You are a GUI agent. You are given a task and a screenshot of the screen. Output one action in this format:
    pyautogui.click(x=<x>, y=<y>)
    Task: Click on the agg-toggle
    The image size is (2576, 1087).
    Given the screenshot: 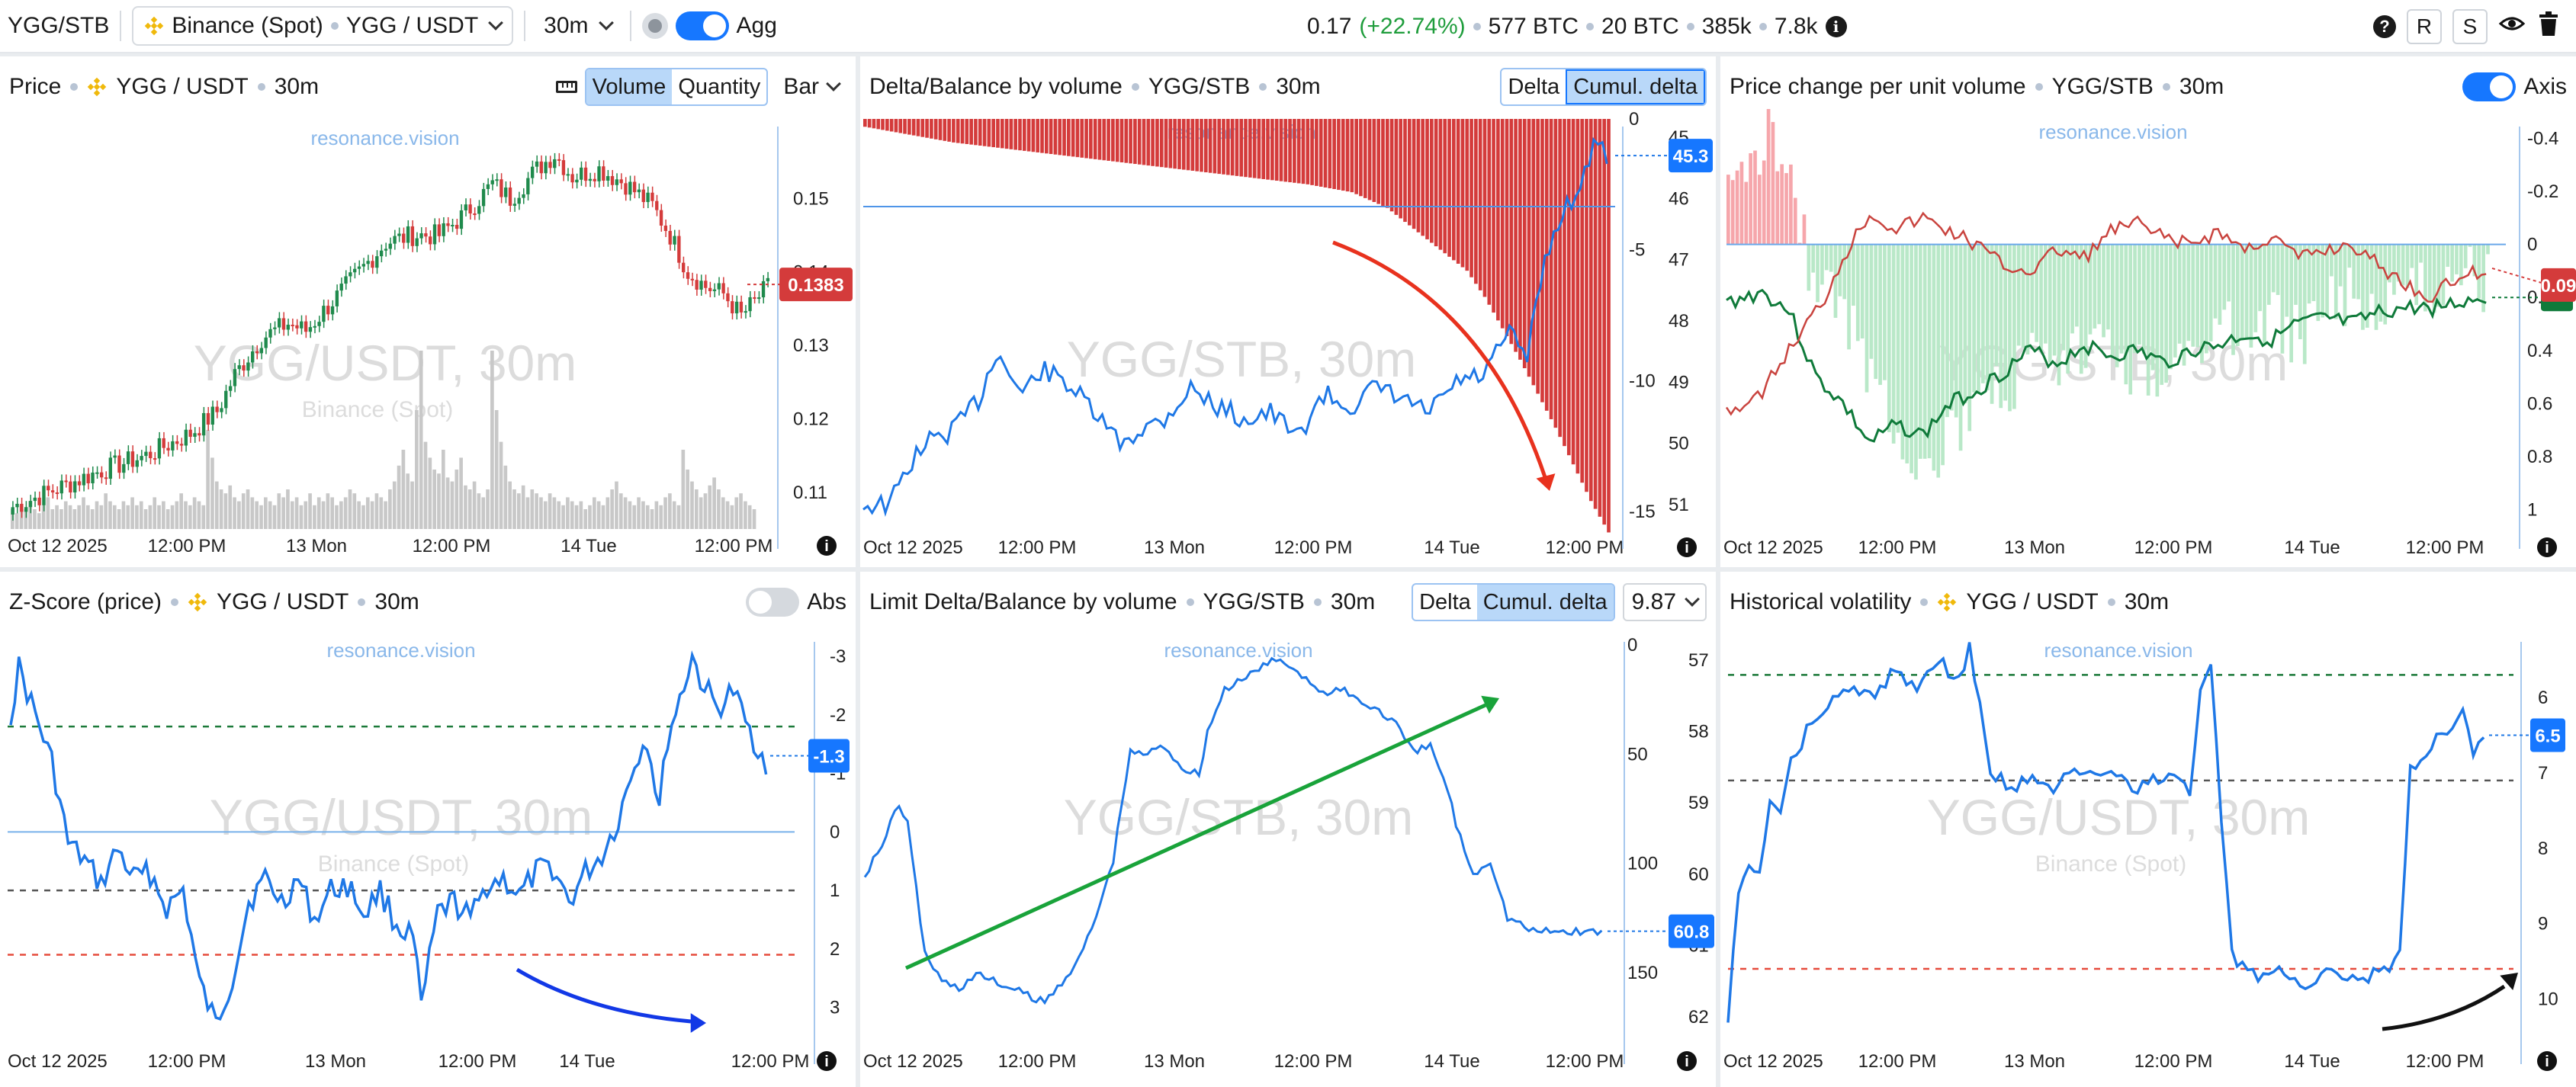 What is the action you would take?
    pyautogui.click(x=702, y=25)
    